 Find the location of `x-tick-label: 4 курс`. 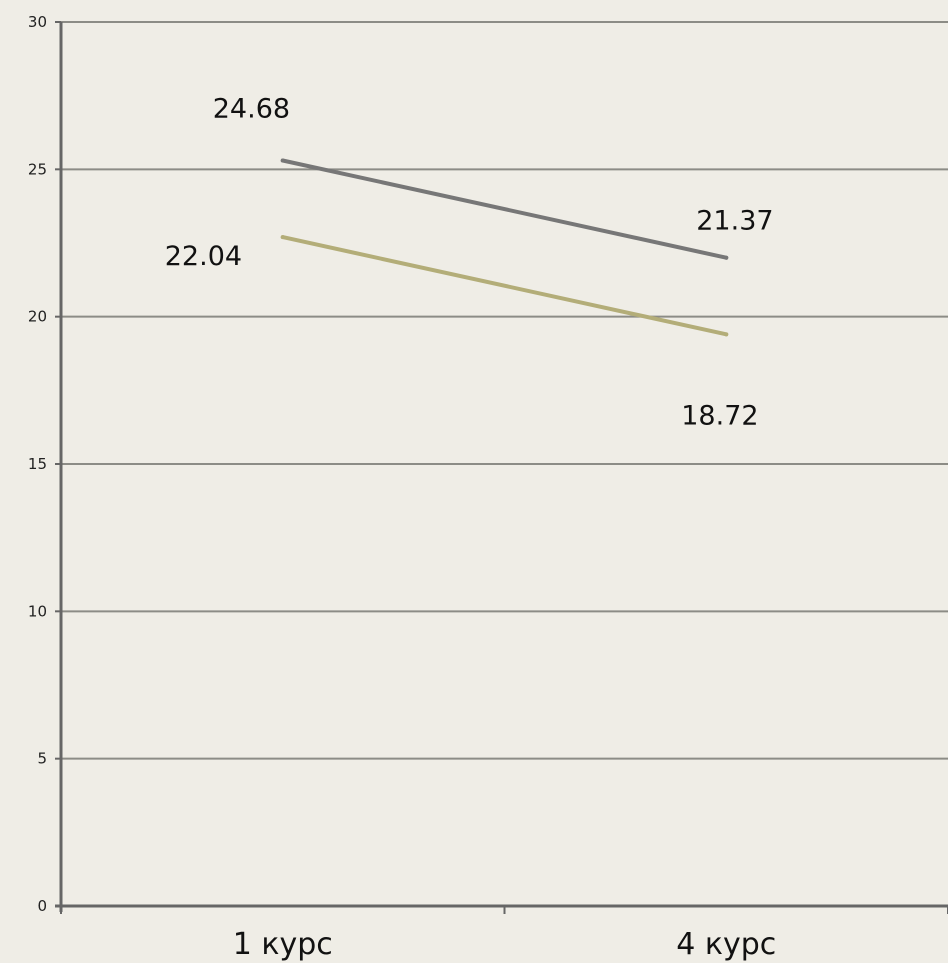

x-tick-label: 4 курс is located at coordinates (726, 944).